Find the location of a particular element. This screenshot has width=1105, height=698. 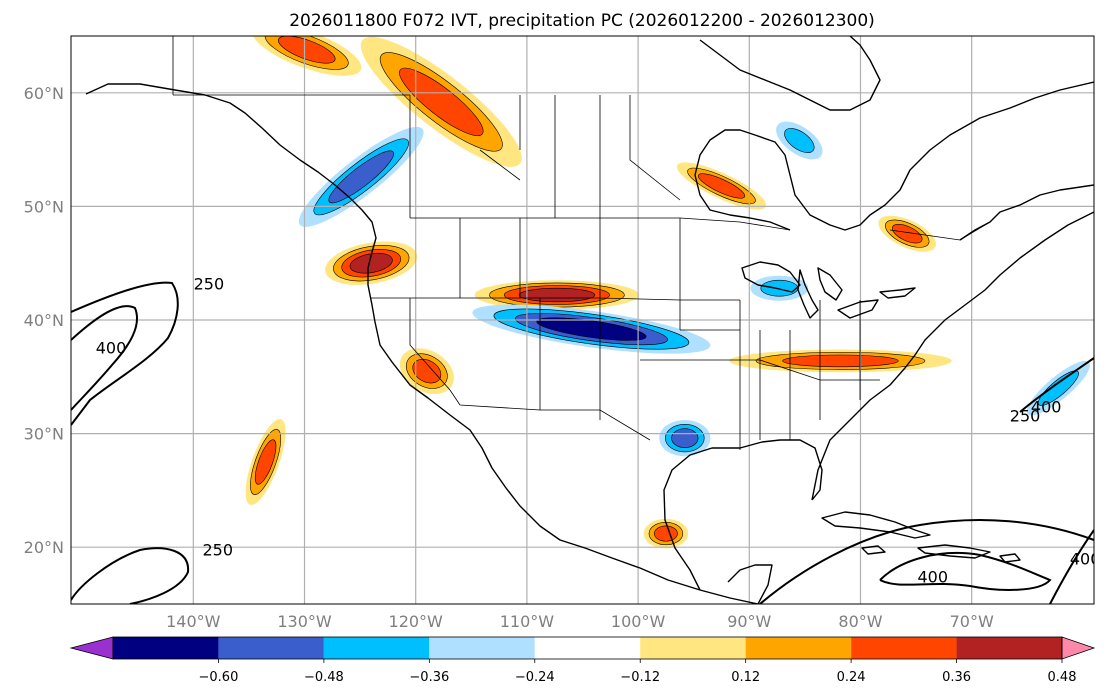

ivt-contour-400-west is located at coordinates (104, 358).